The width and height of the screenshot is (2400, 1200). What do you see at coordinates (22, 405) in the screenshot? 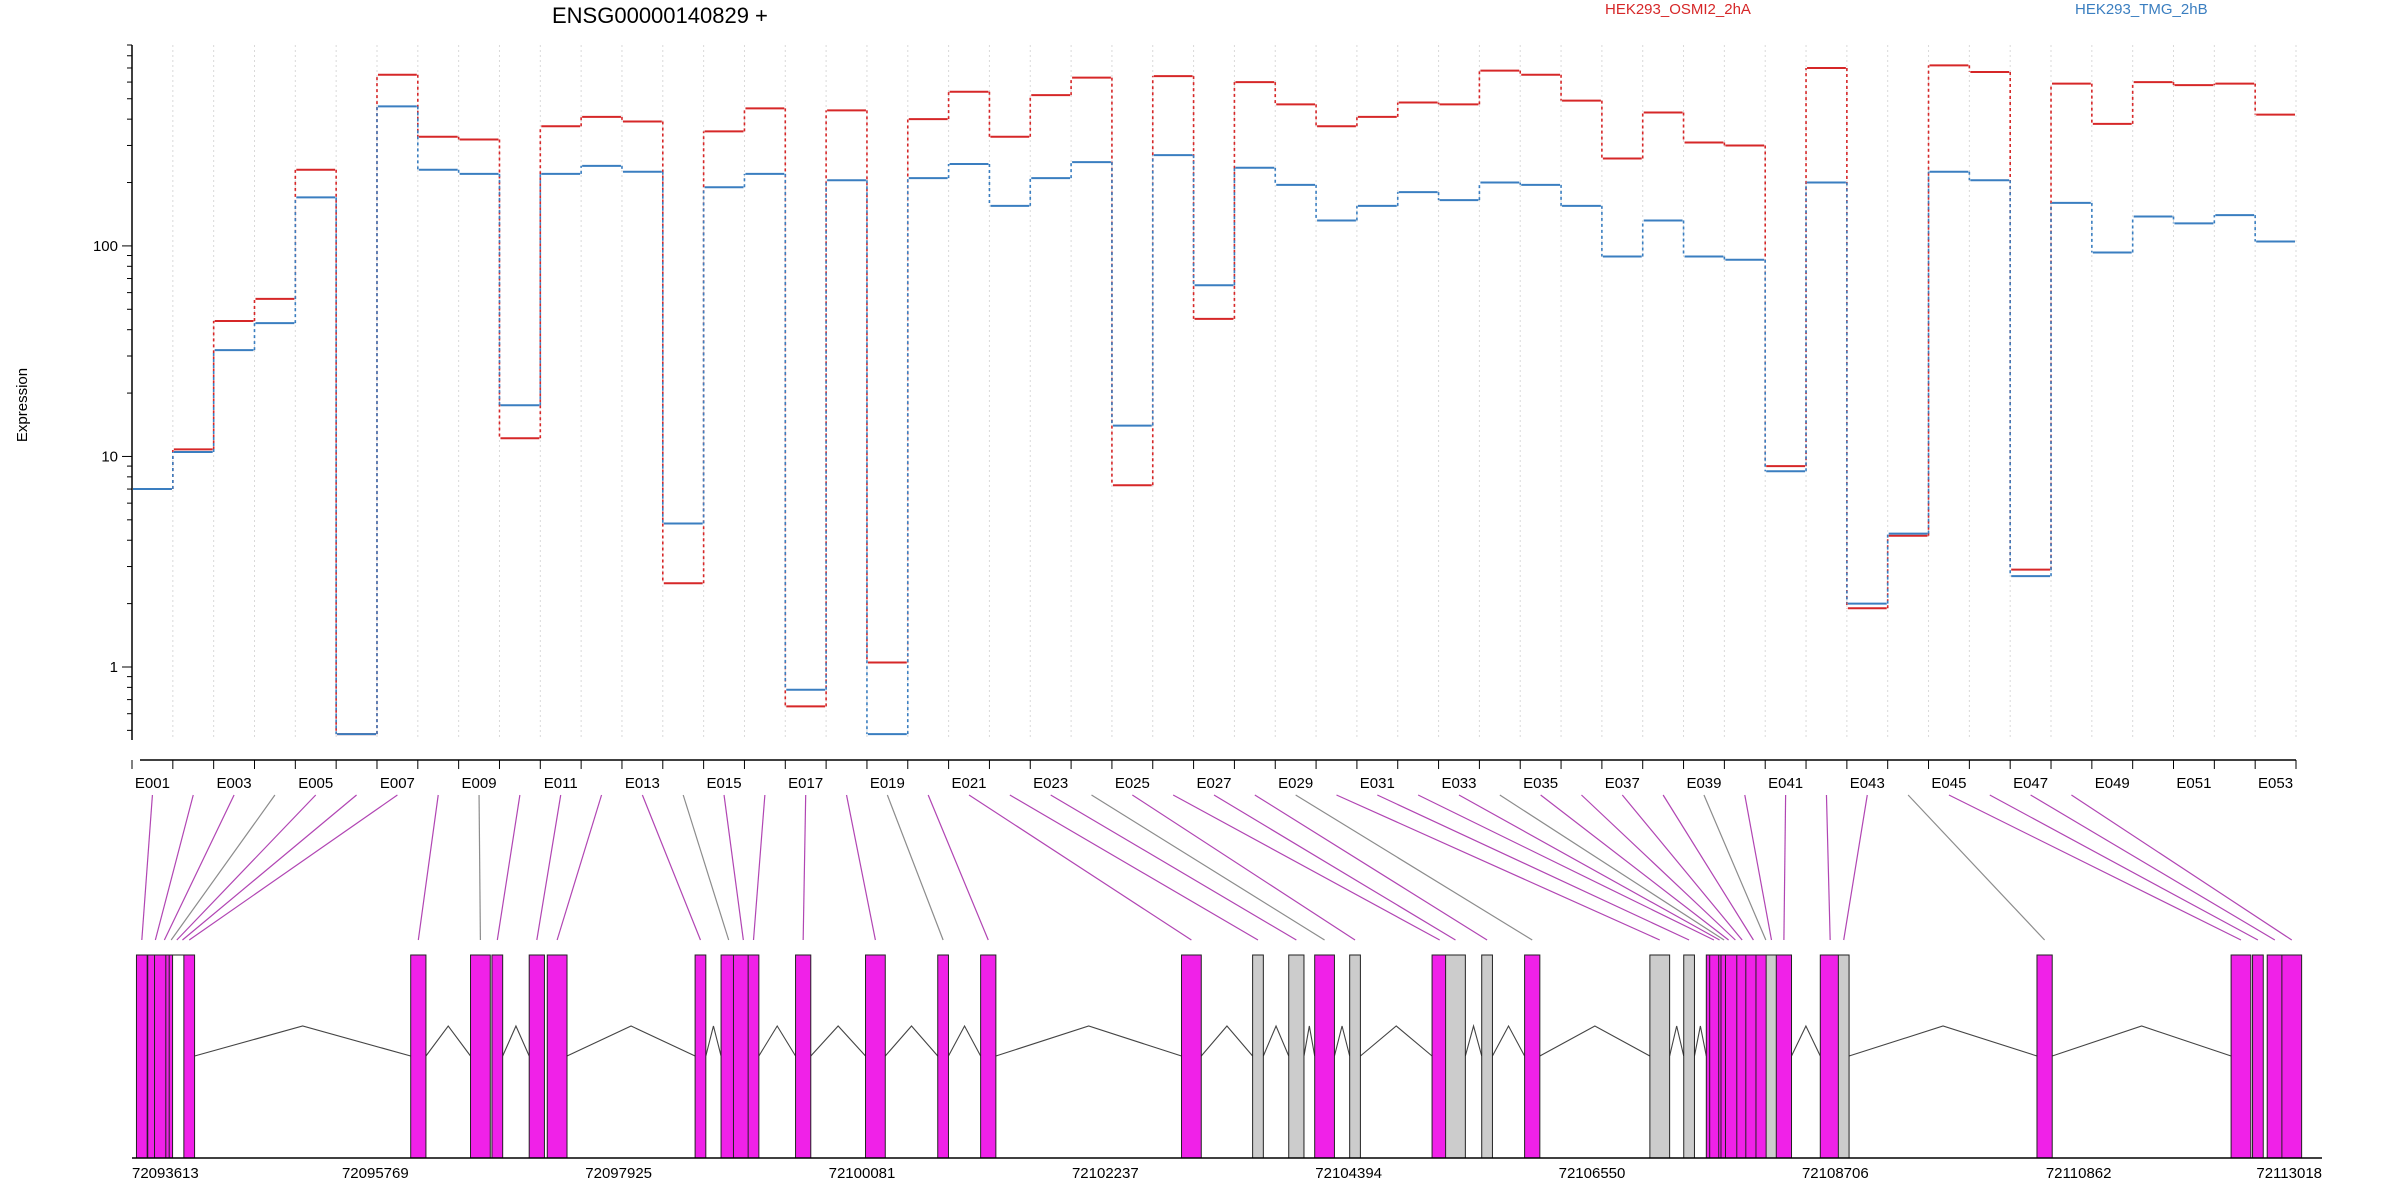
I see `y-axis-label: Expression` at bounding box center [22, 405].